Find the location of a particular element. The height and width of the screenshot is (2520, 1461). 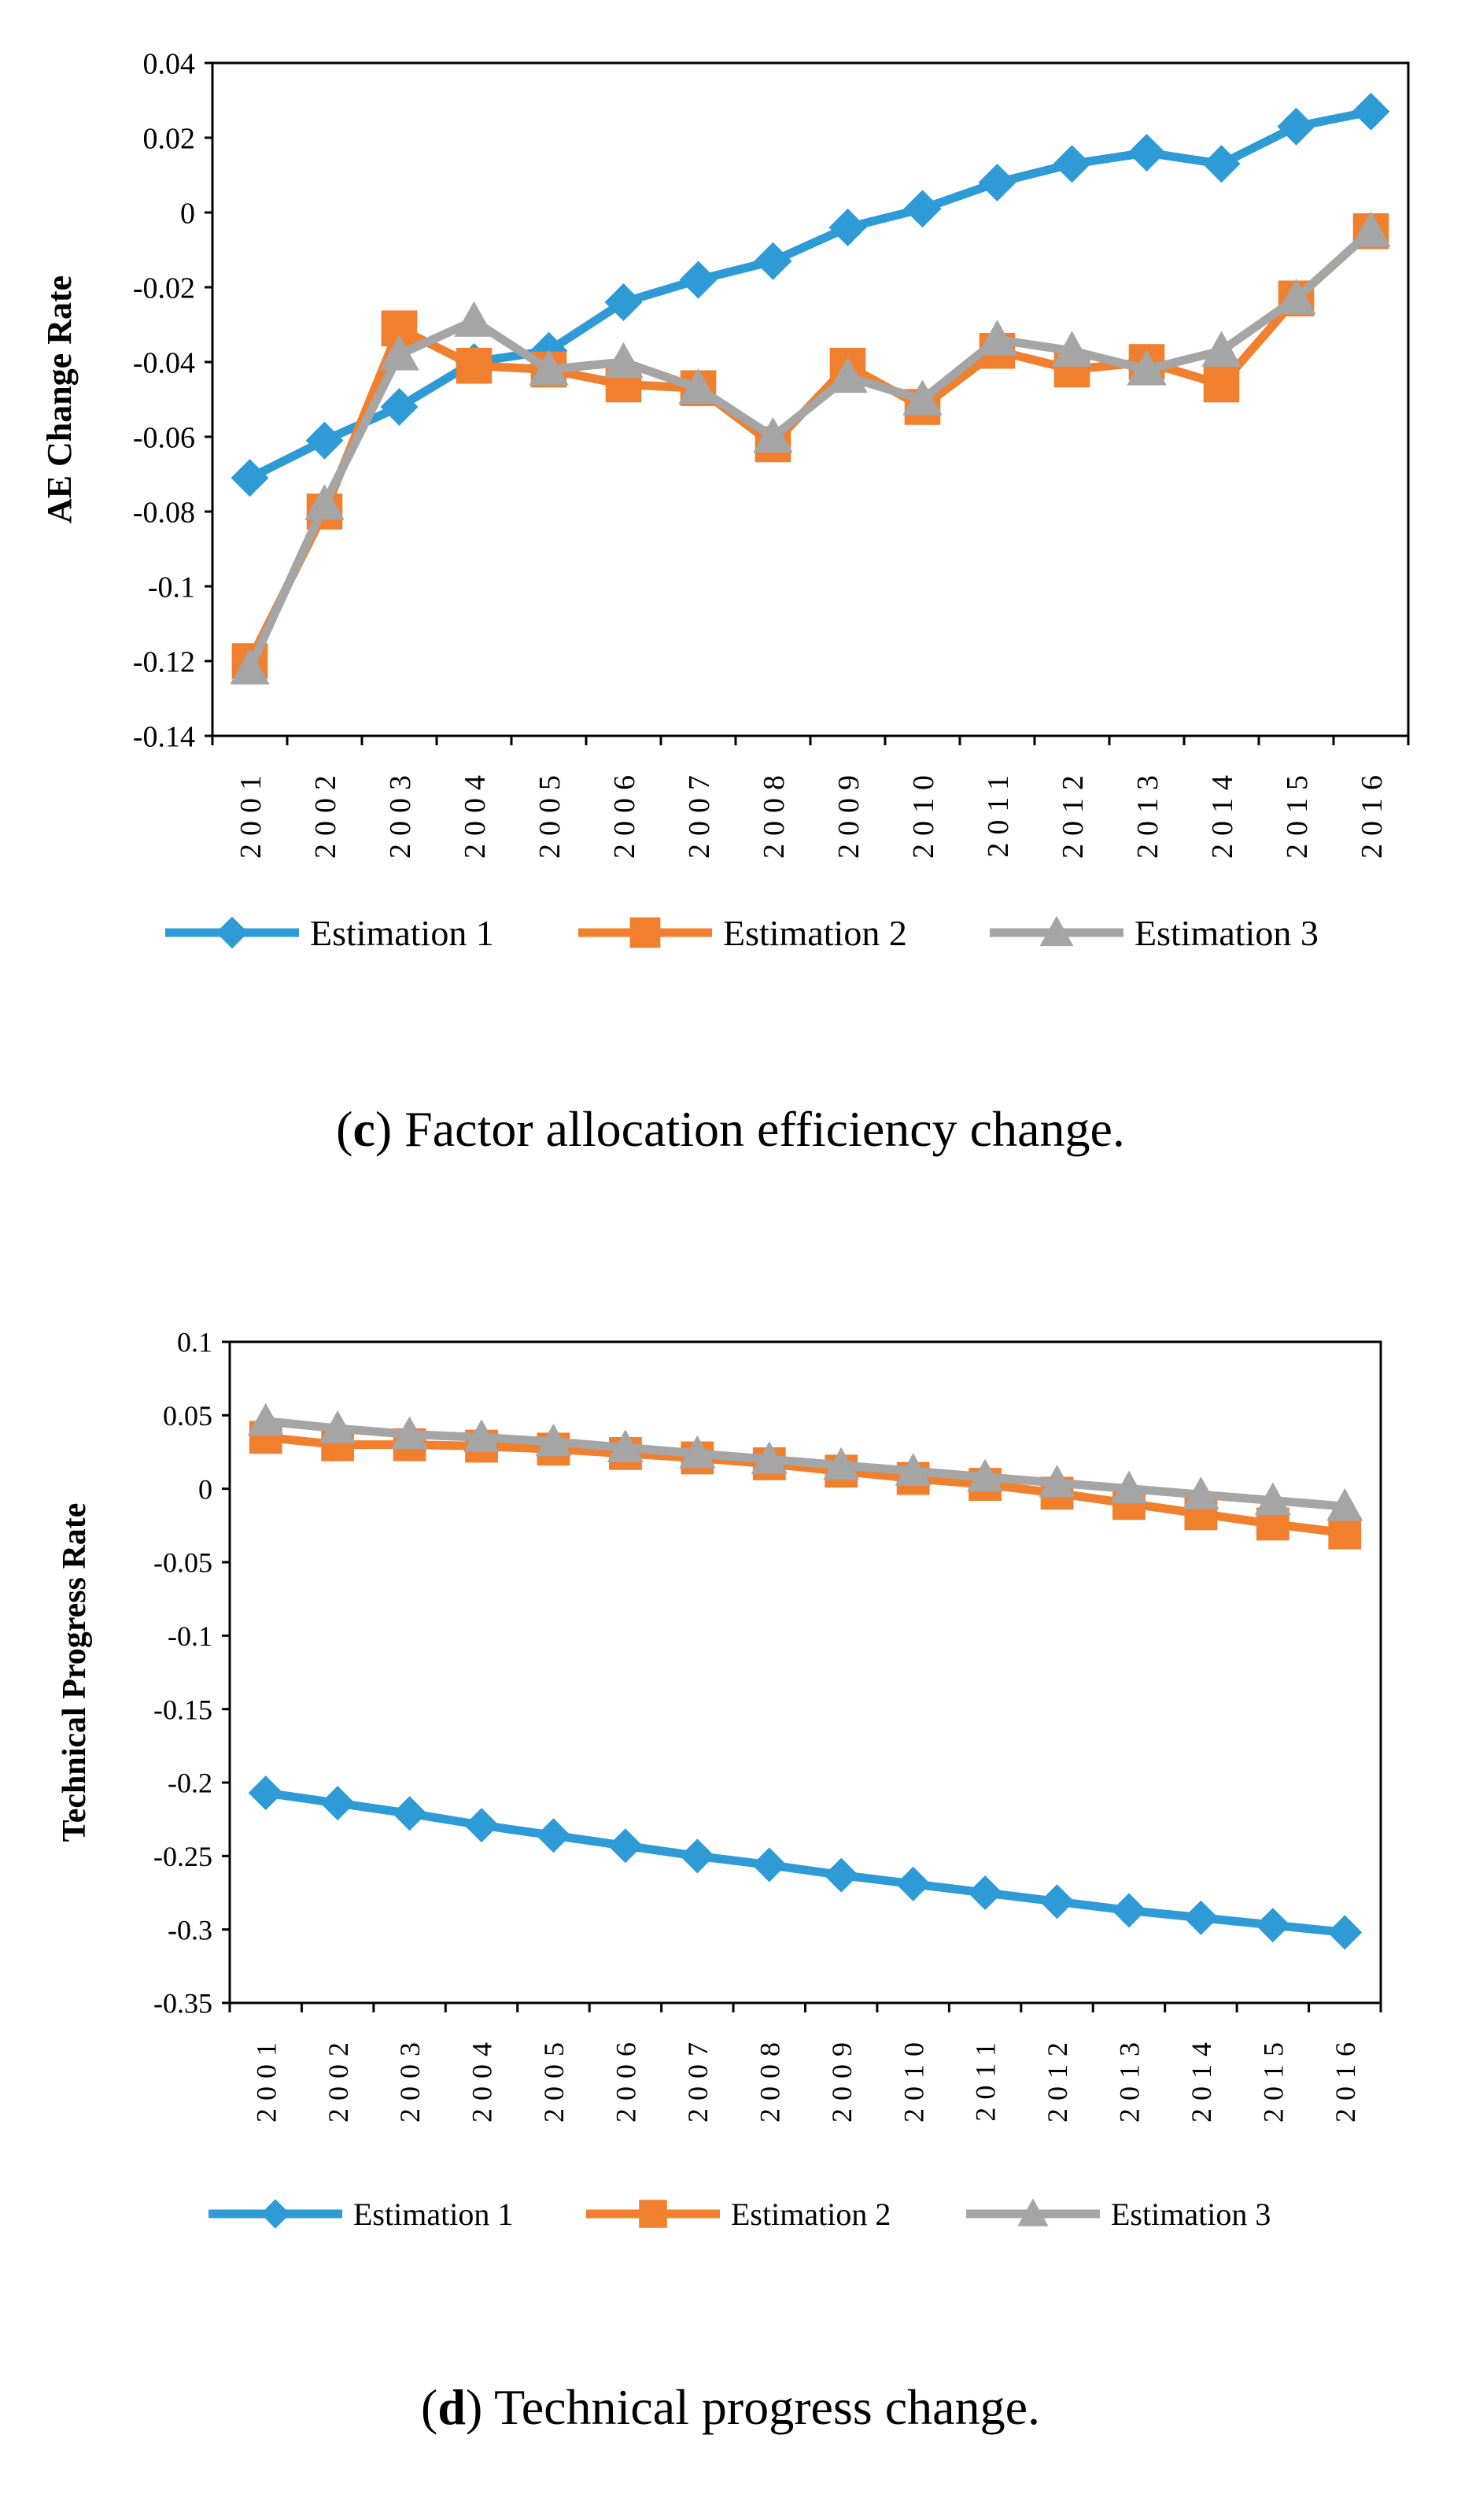

caption-d-text: Technical progress change. is located at coordinates (761, 2407).